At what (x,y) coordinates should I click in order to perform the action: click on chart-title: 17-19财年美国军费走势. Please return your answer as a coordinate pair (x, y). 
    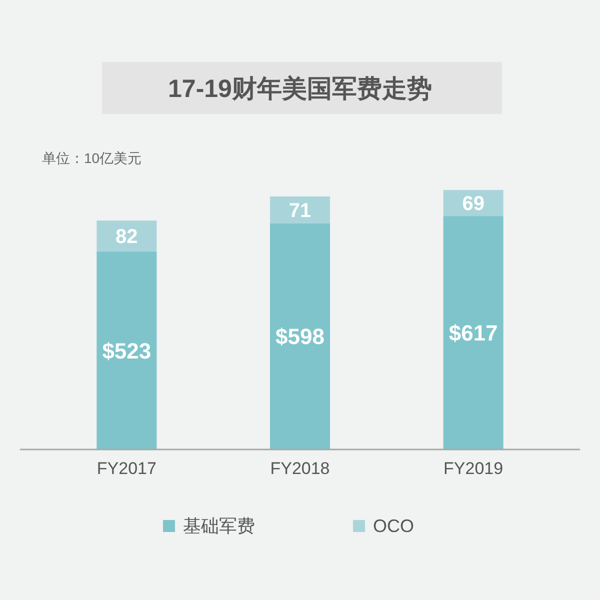
    Looking at the image, I should click on (300, 89).